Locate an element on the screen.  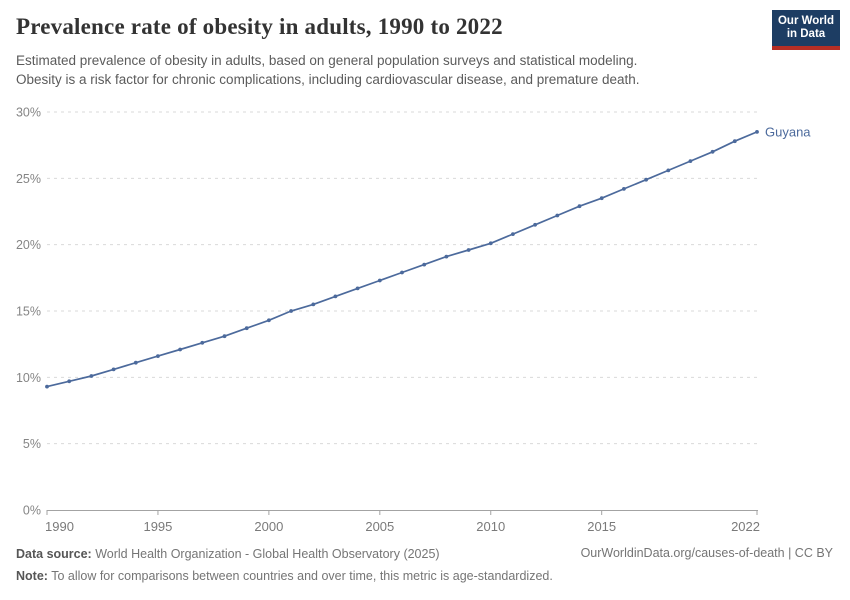
x-axis-tick-label: 2000 is located at coordinates (268, 526).